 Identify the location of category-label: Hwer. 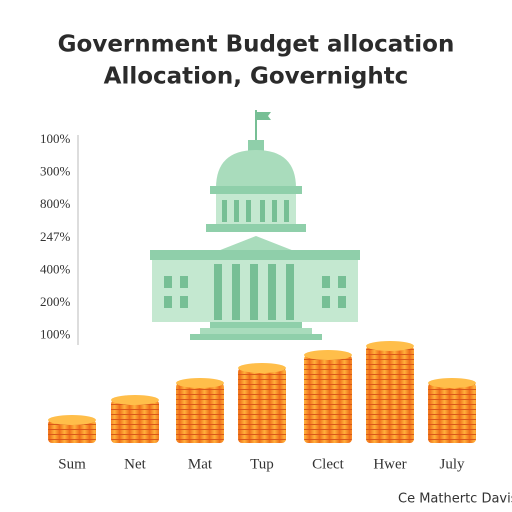
(389, 464).